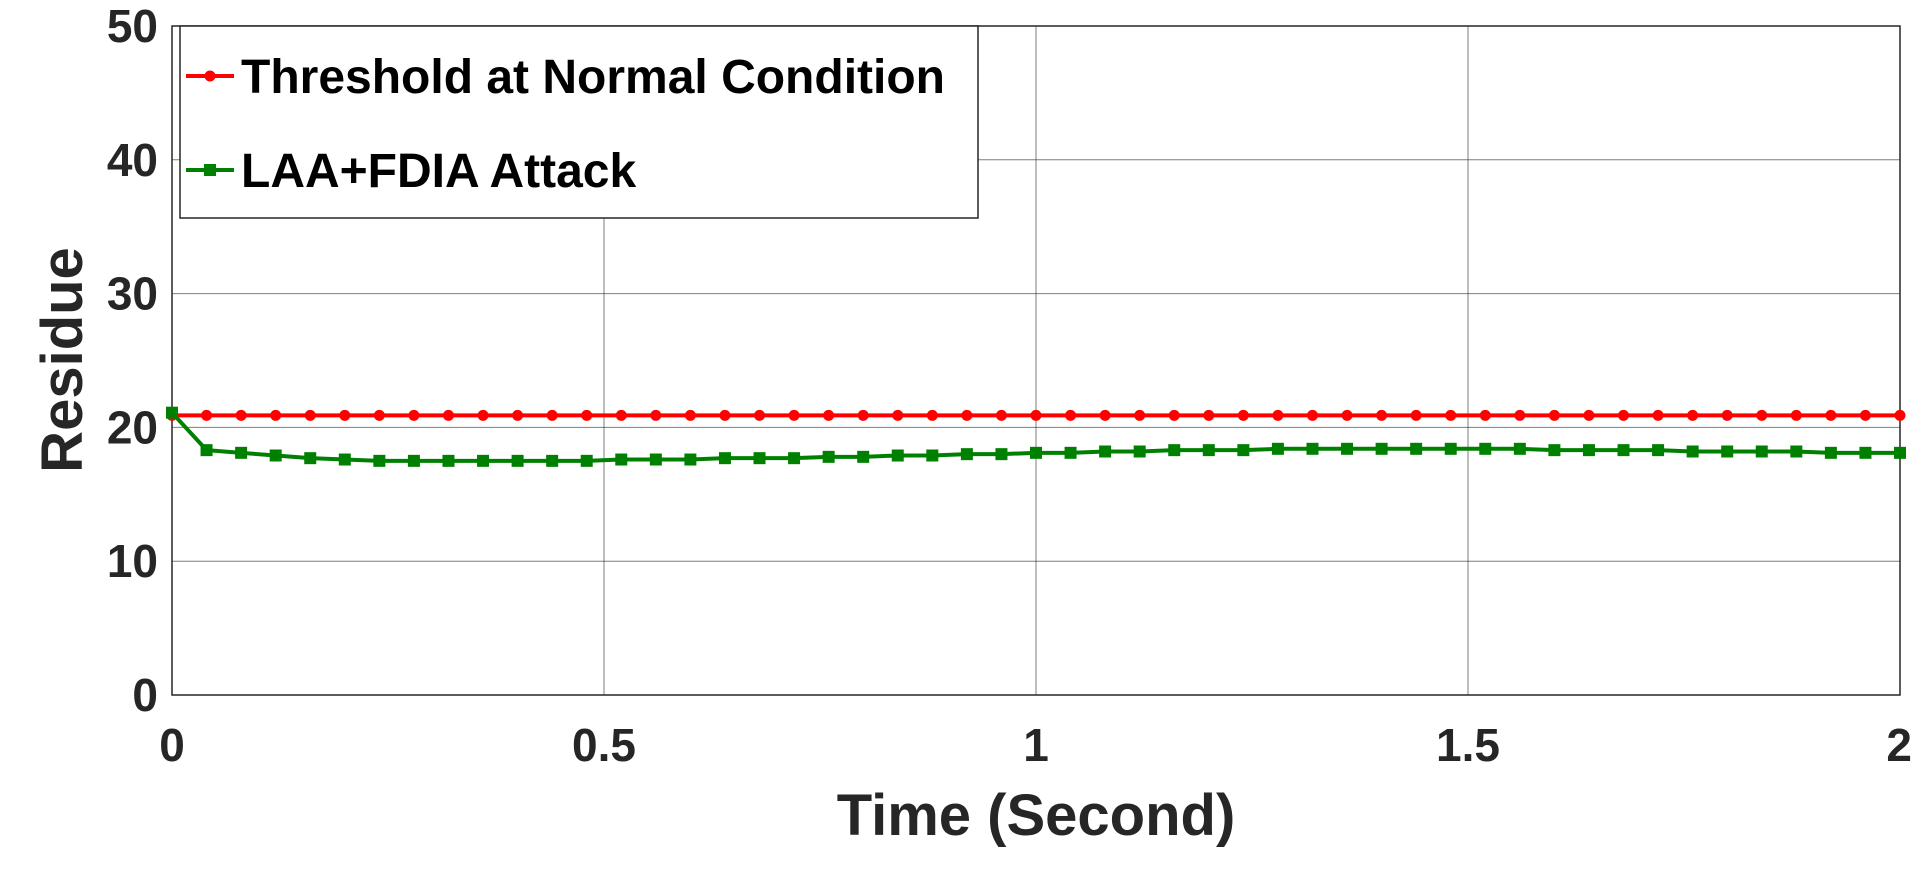  Describe the element at coordinates (132, 427) in the screenshot. I see `y-tick-label: 20` at that location.